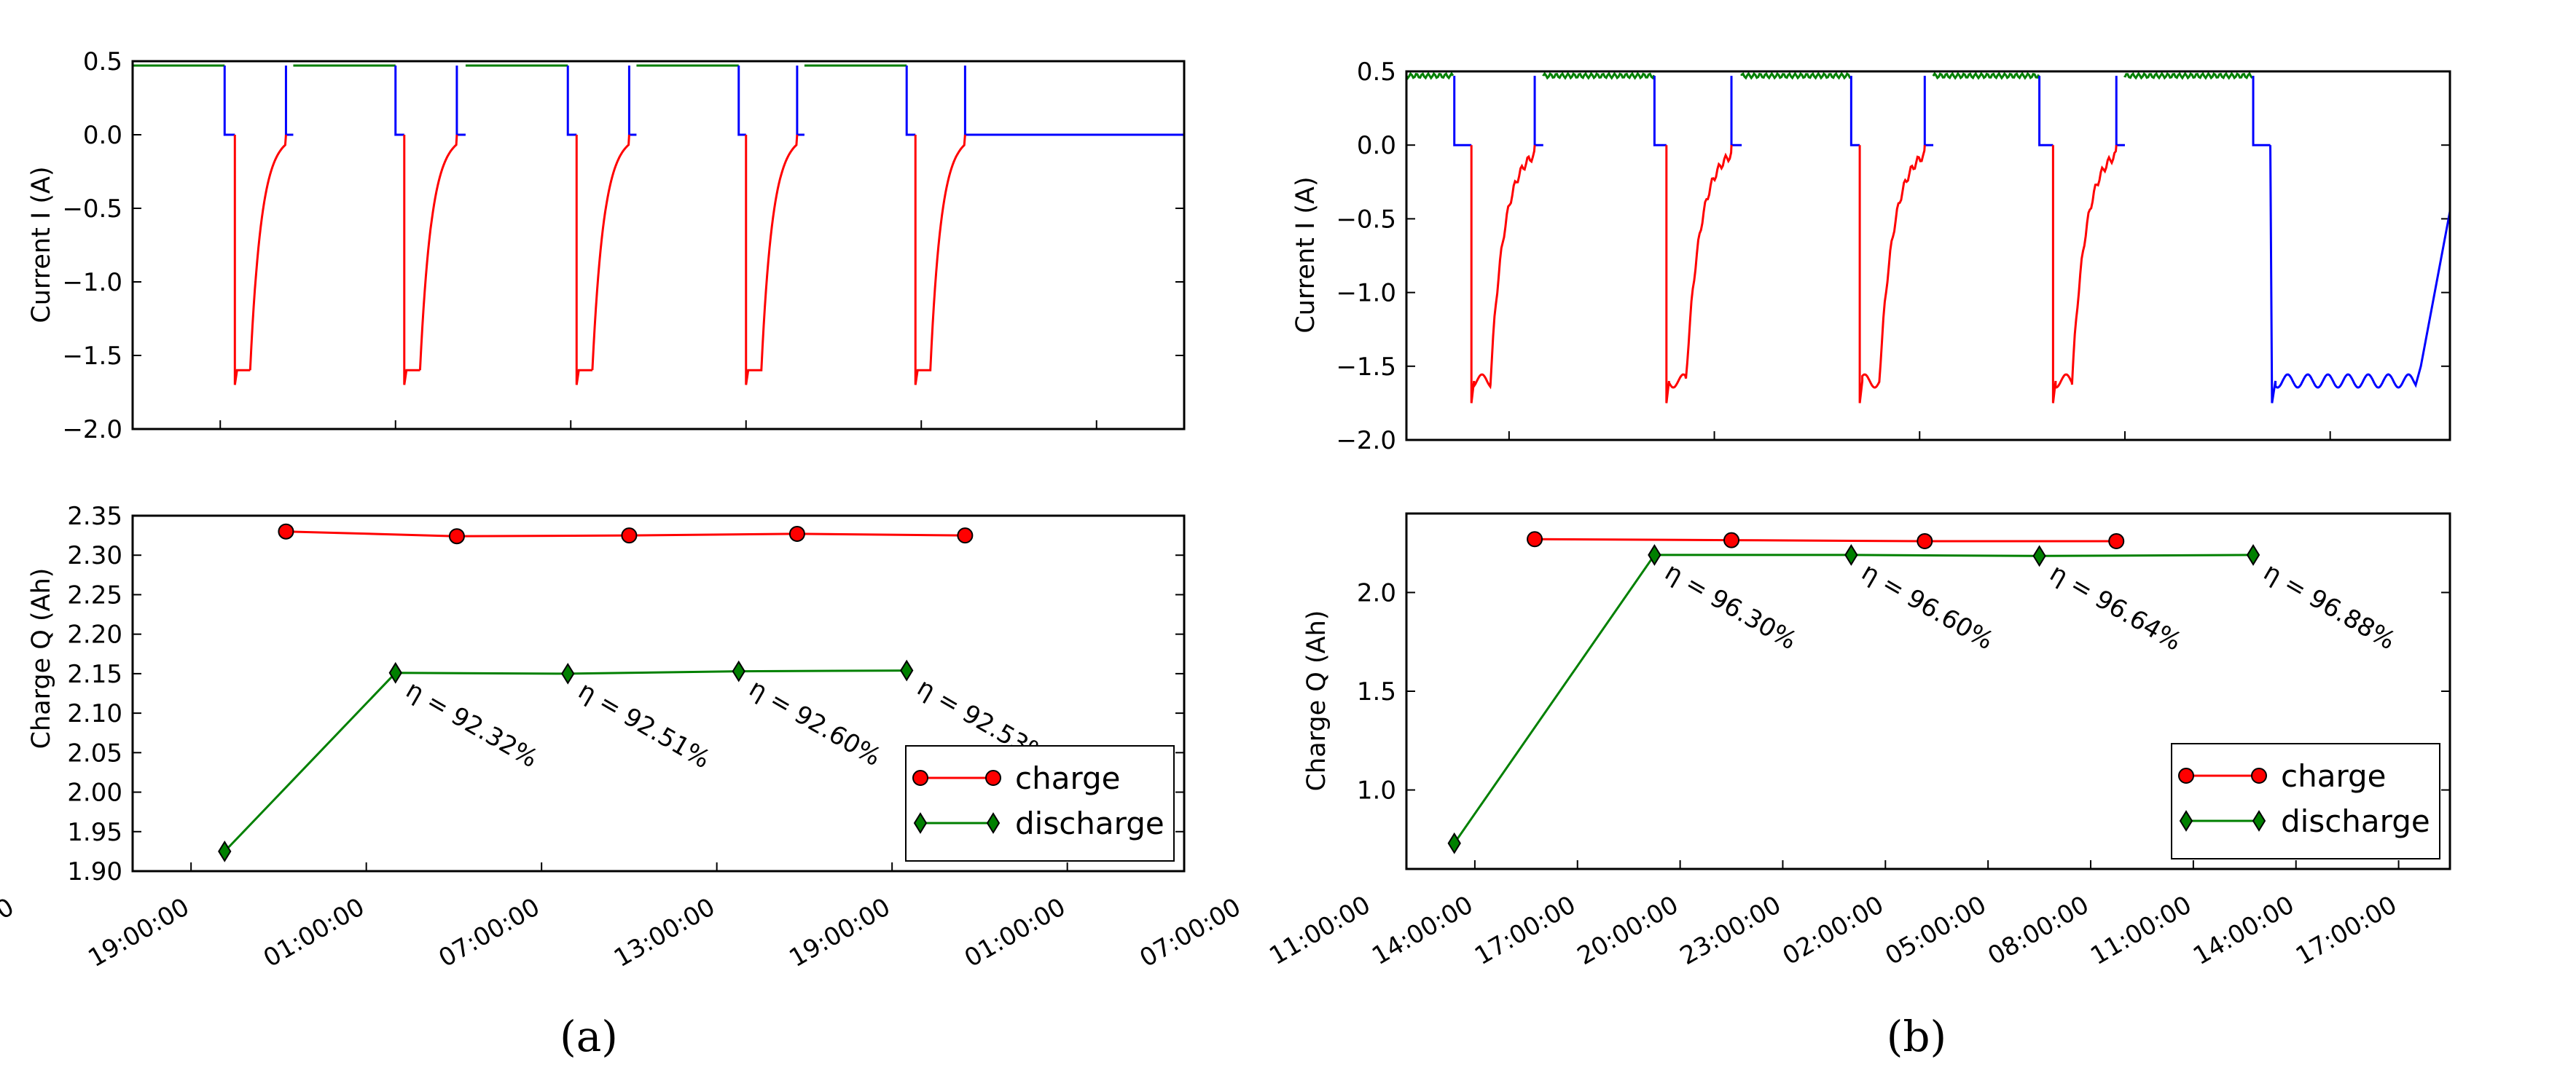 Image resolution: width=2576 pixels, height=1078 pixels. I want to click on panel-b-current-ytick-label: 0.0, so click(1376, 145).